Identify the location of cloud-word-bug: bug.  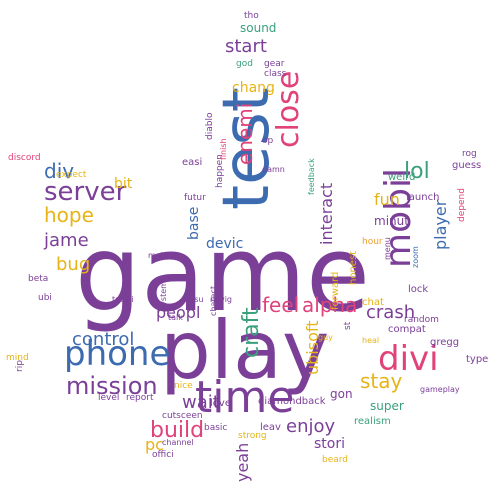
(73, 264).